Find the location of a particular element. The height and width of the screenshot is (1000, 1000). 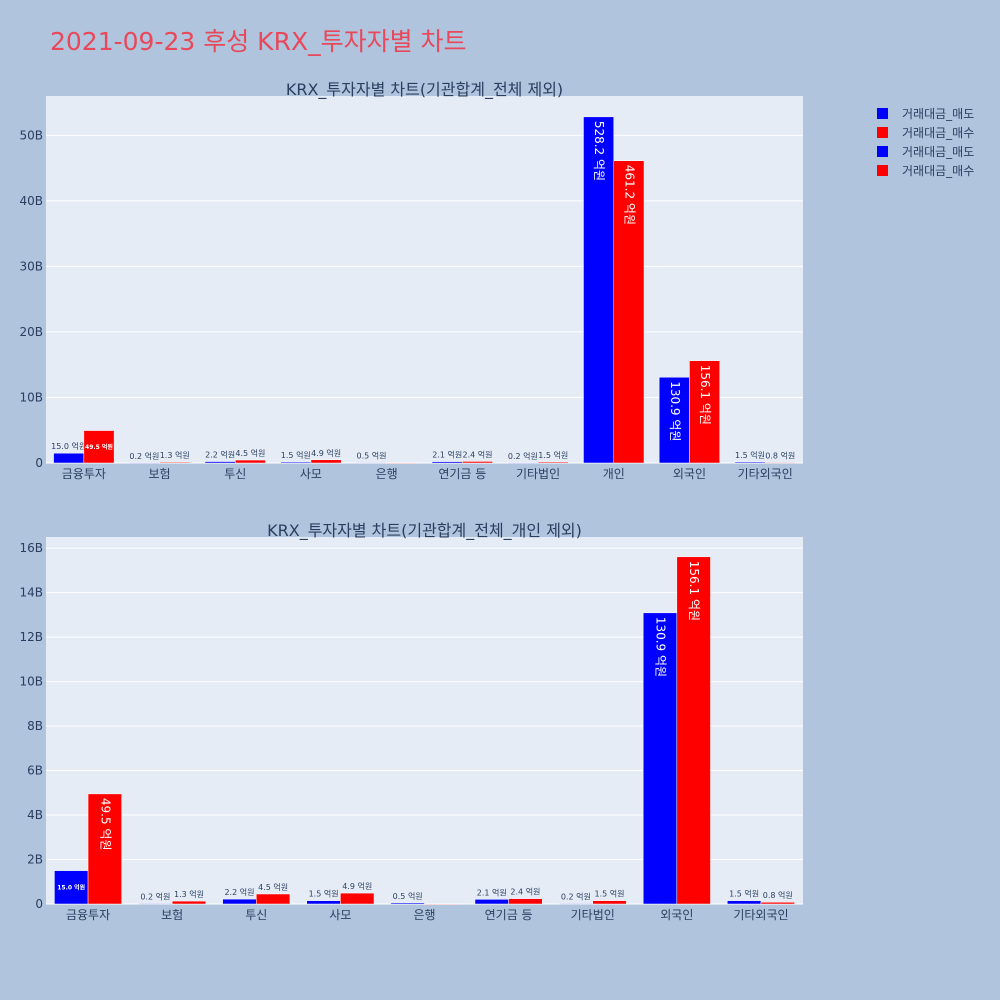

data-label: 49.5 억원 is located at coordinates (99, 447).